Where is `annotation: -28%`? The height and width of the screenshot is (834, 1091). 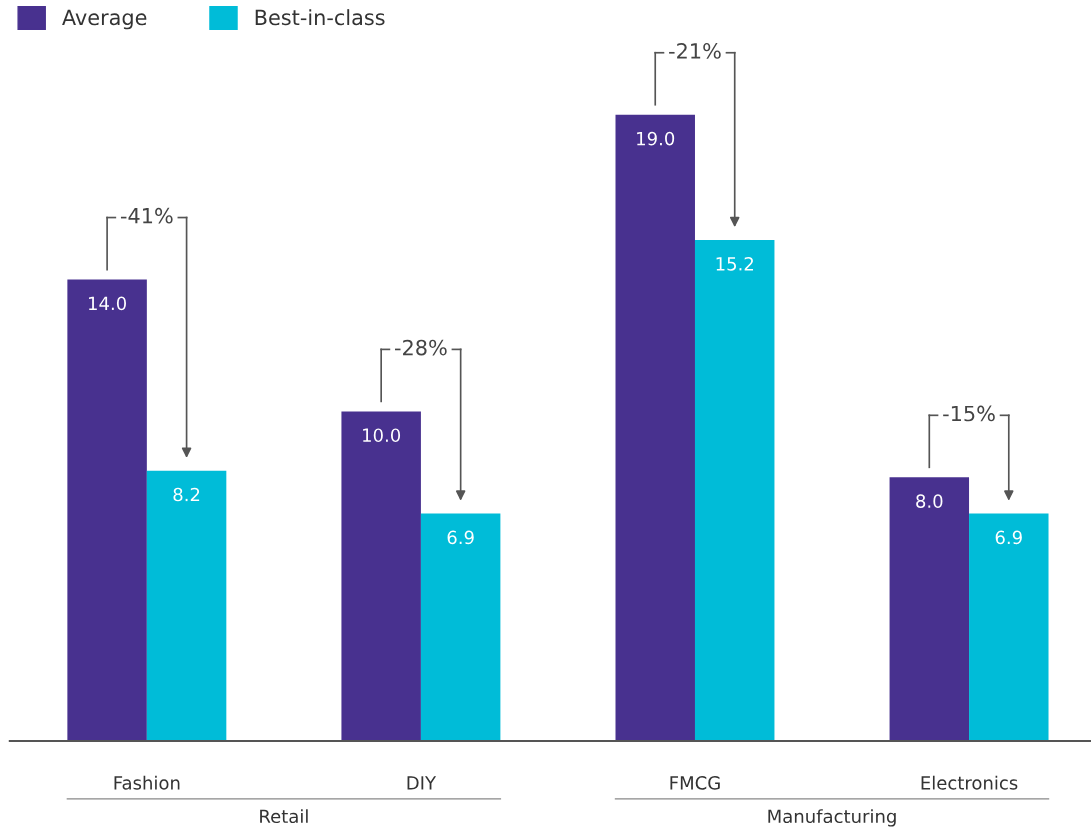 annotation: -28% is located at coordinates (421, 347).